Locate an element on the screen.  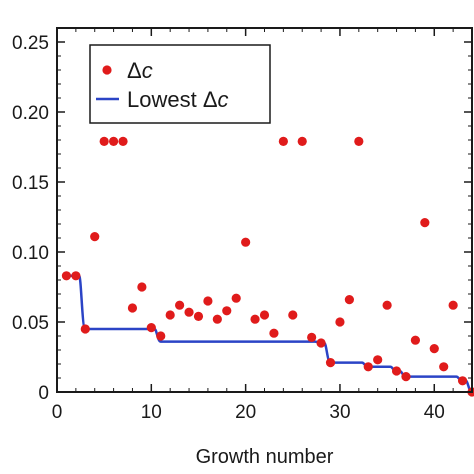
legend-box is located at coordinates (180, 84).